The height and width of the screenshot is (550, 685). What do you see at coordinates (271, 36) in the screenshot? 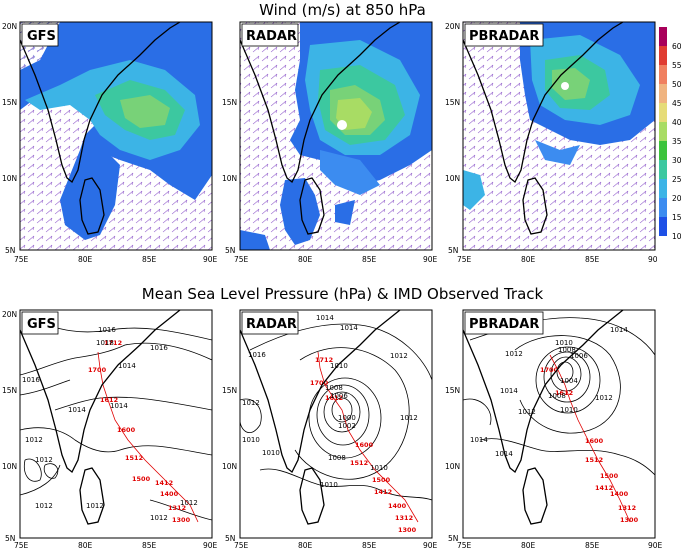
I see `panel-label-radar-wind: RADAR` at bounding box center [271, 36].